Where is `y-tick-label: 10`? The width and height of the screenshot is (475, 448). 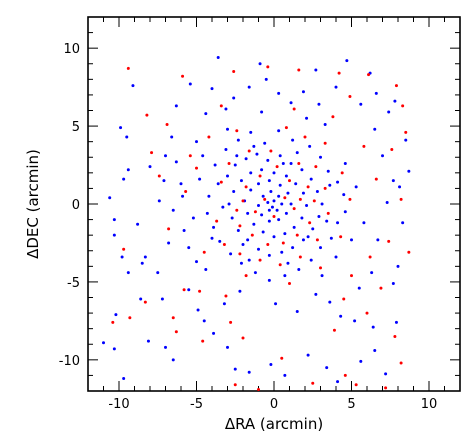 y-tick-label: 10 is located at coordinates (71, 49).